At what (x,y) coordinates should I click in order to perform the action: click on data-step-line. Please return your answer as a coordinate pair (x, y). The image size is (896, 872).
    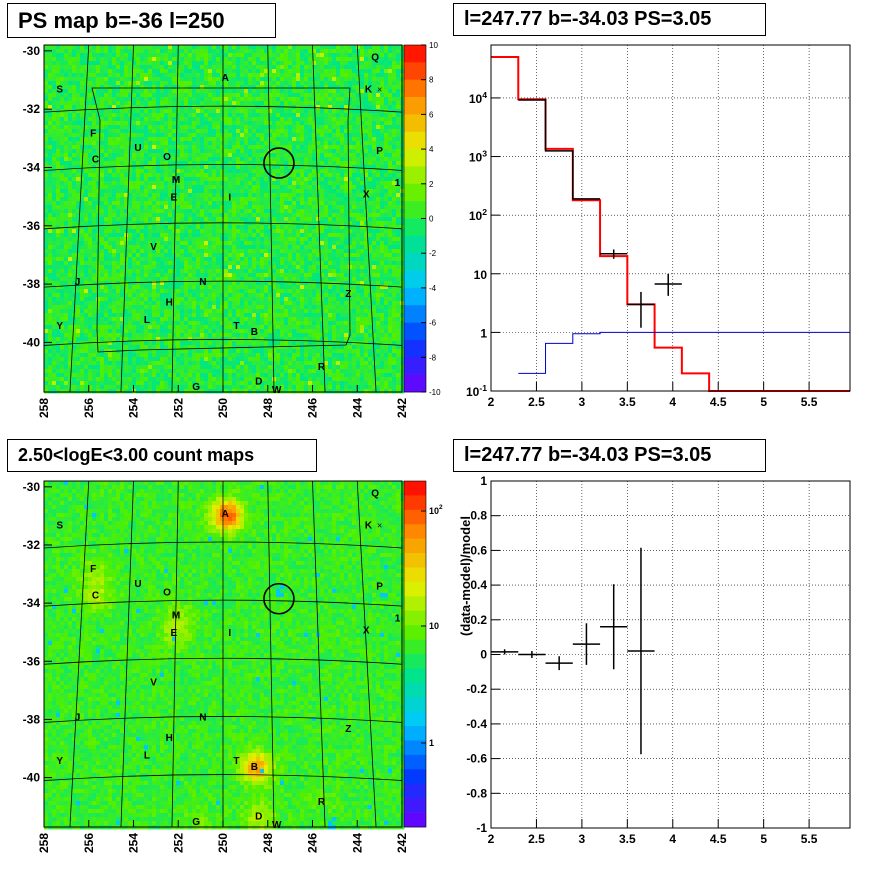
    Looking at the image, I should click on (559, 149).